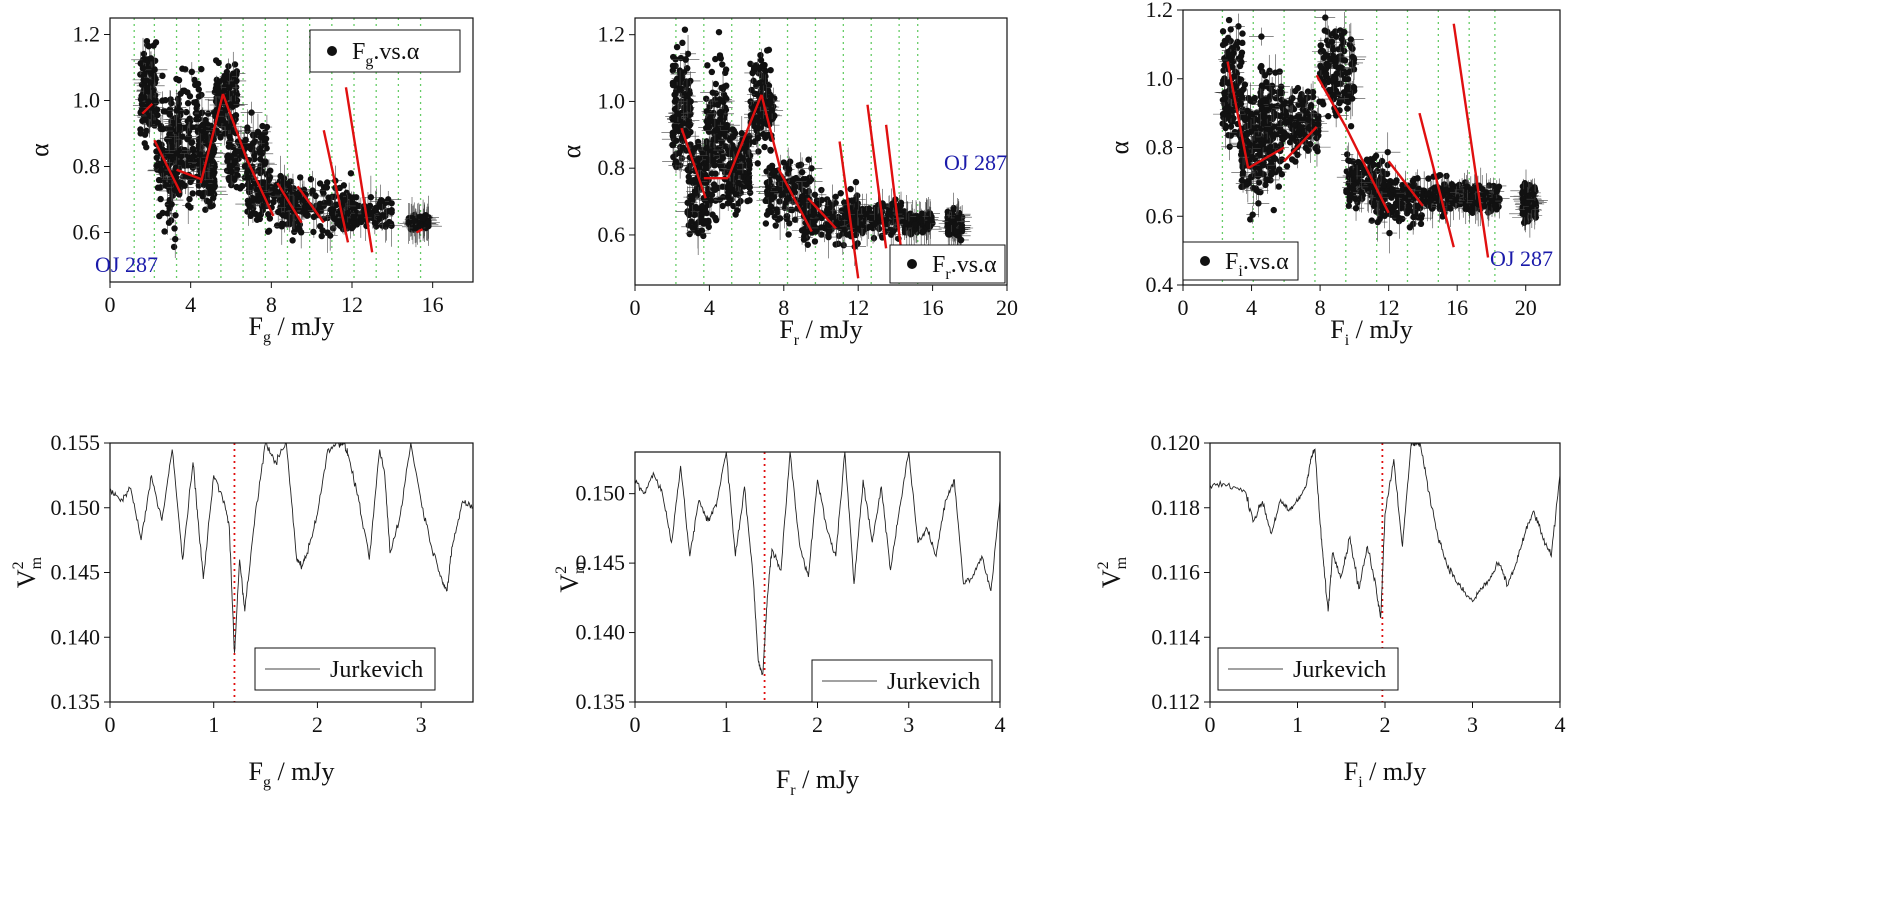 The image size is (1887, 922). Describe the element at coordinates (635, 724) in the screenshot. I see `x-tick-label: 0` at that location.